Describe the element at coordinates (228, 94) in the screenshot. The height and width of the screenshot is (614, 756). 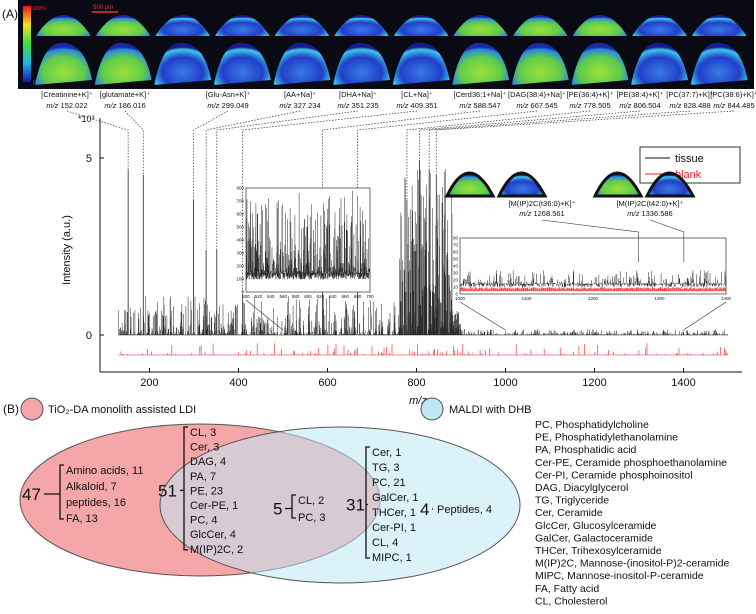
I see `ion-label: [Glu-Asn+K]⁺` at that location.